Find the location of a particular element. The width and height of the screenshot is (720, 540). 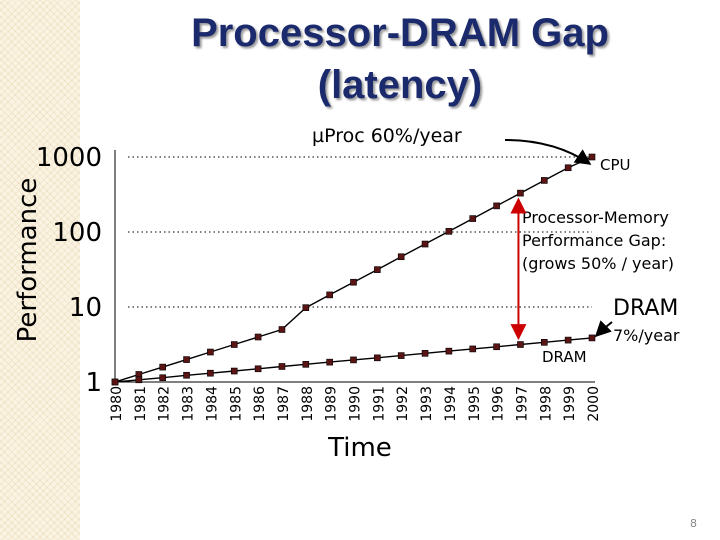

x-tick-label: 1997 is located at coordinates (522, 404).